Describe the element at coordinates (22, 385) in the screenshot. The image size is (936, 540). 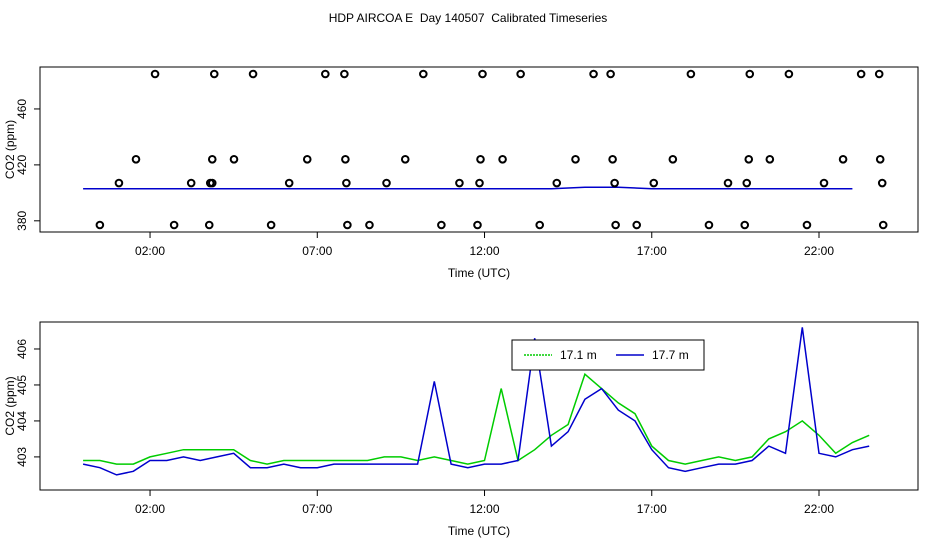
I see `y-tick-label: 405` at that location.